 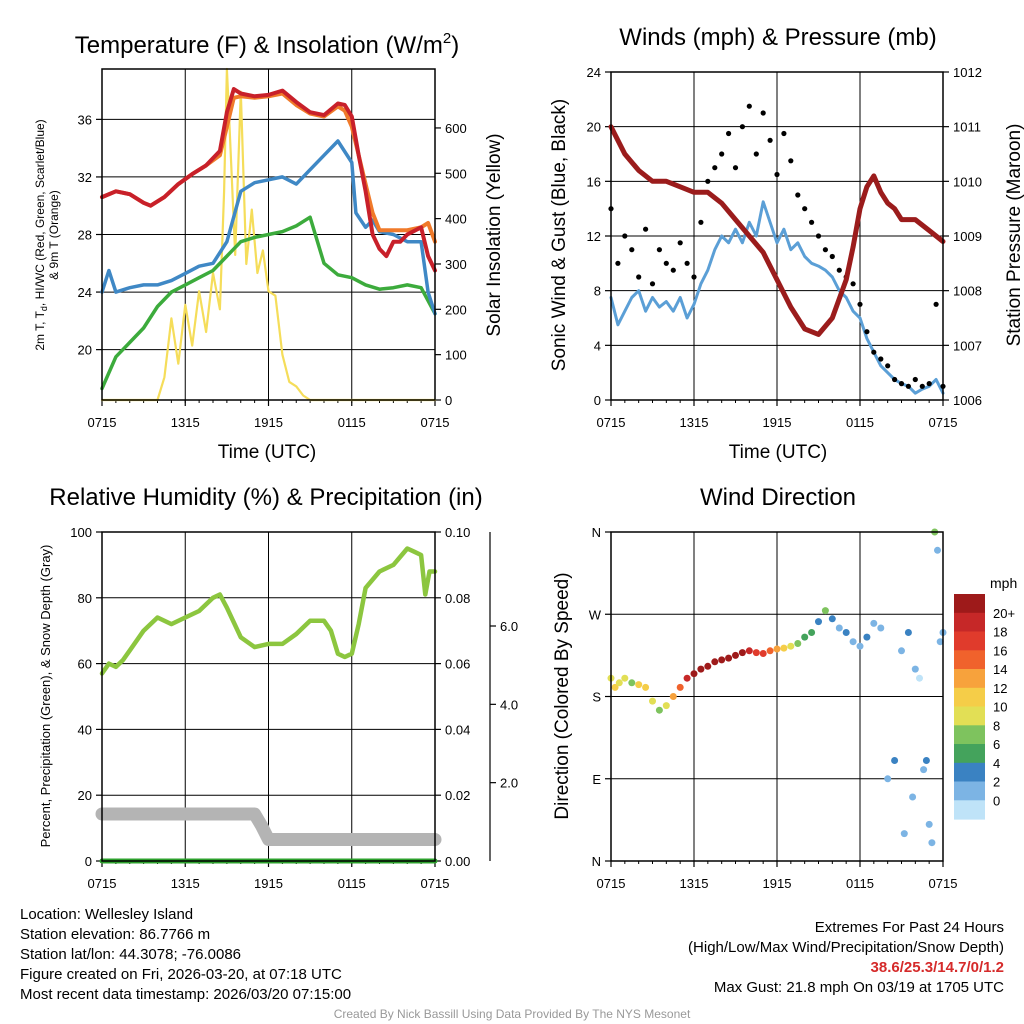 What do you see at coordinates (268, 883) in the screenshot?
I see `rh-xtick-label-2: 1915` at bounding box center [268, 883].